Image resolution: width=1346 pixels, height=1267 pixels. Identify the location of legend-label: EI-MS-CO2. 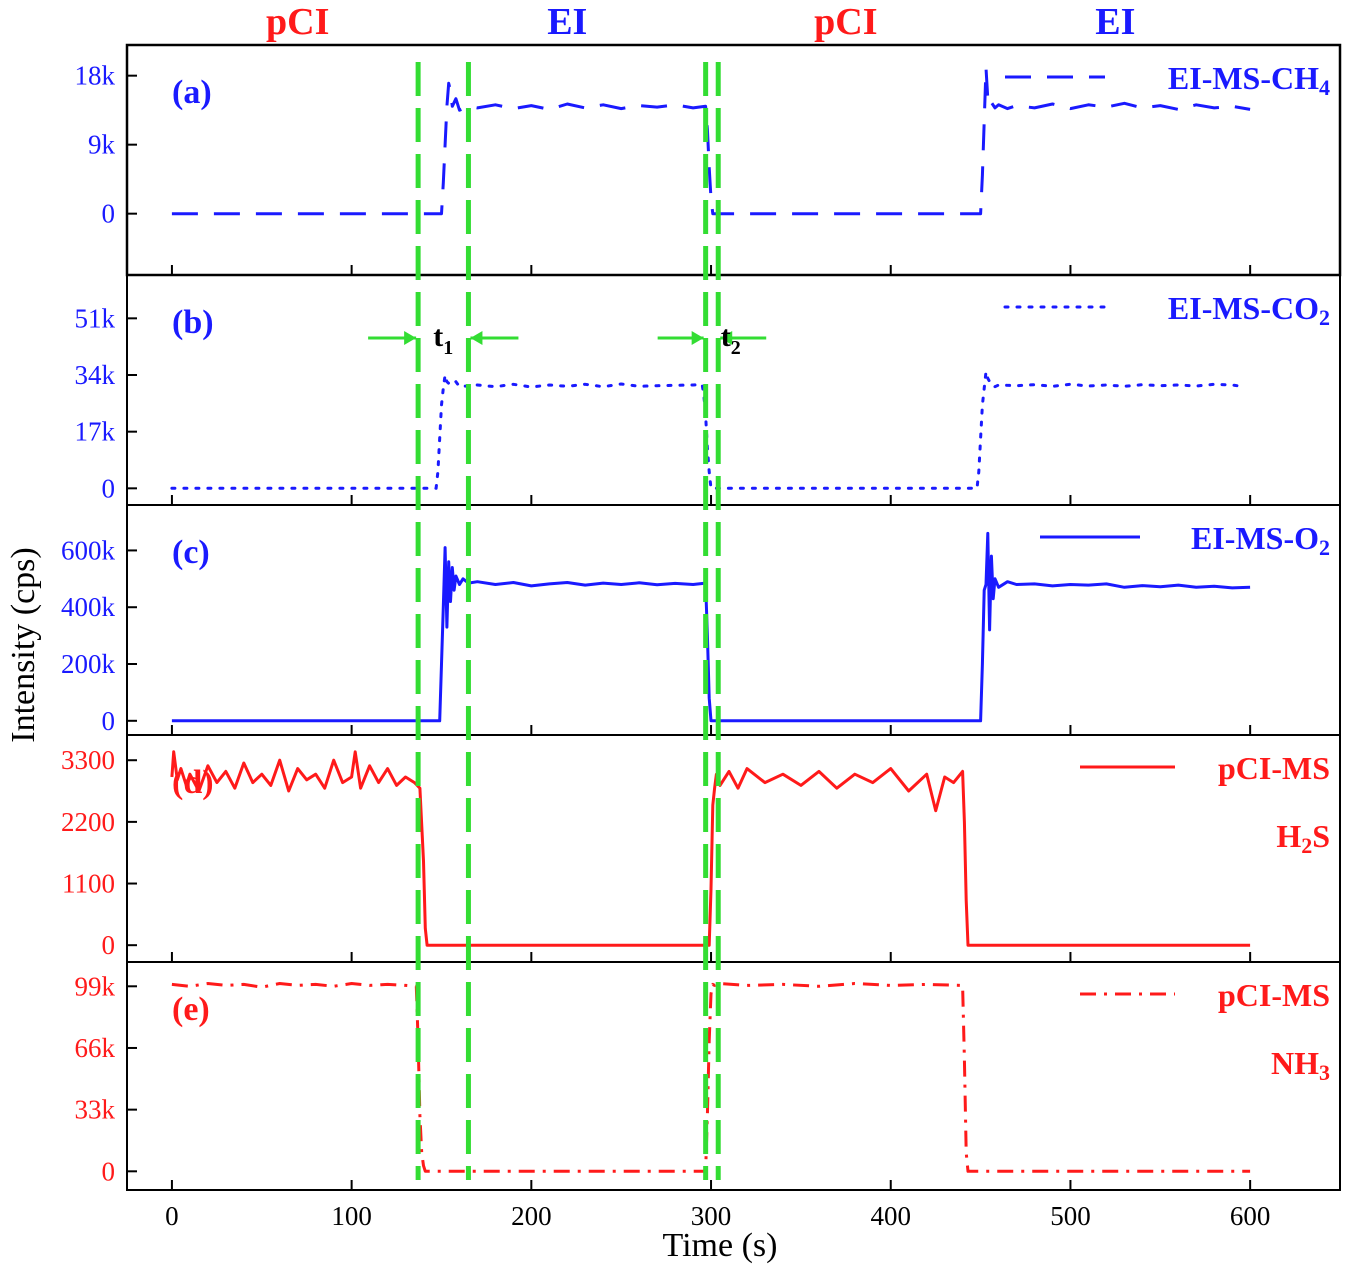
(1249, 310).